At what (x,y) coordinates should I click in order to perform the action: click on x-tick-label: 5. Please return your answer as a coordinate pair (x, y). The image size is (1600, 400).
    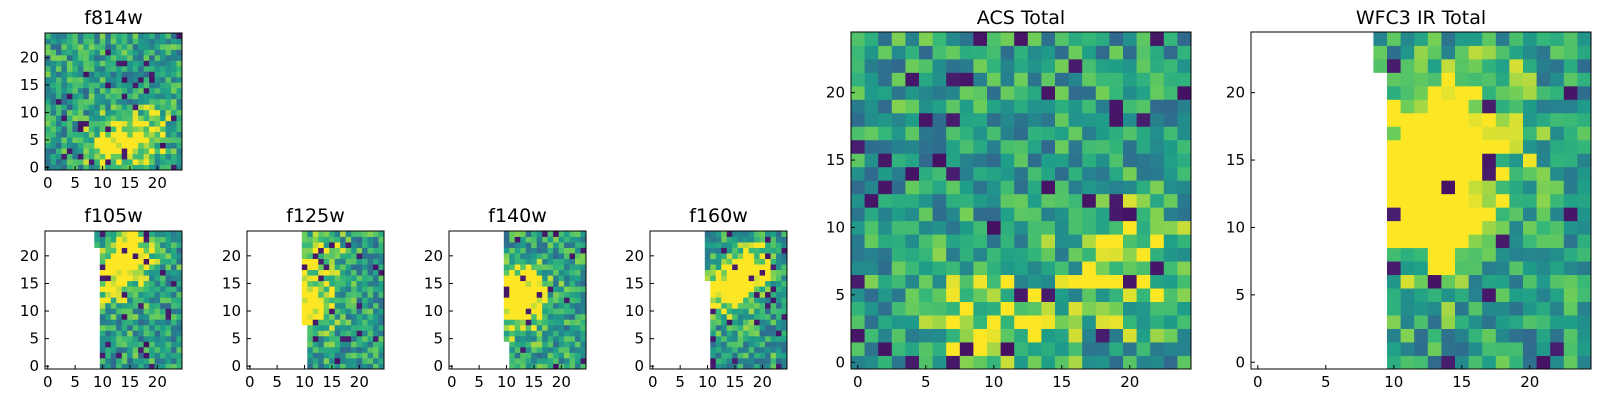
    Looking at the image, I should click on (75, 382).